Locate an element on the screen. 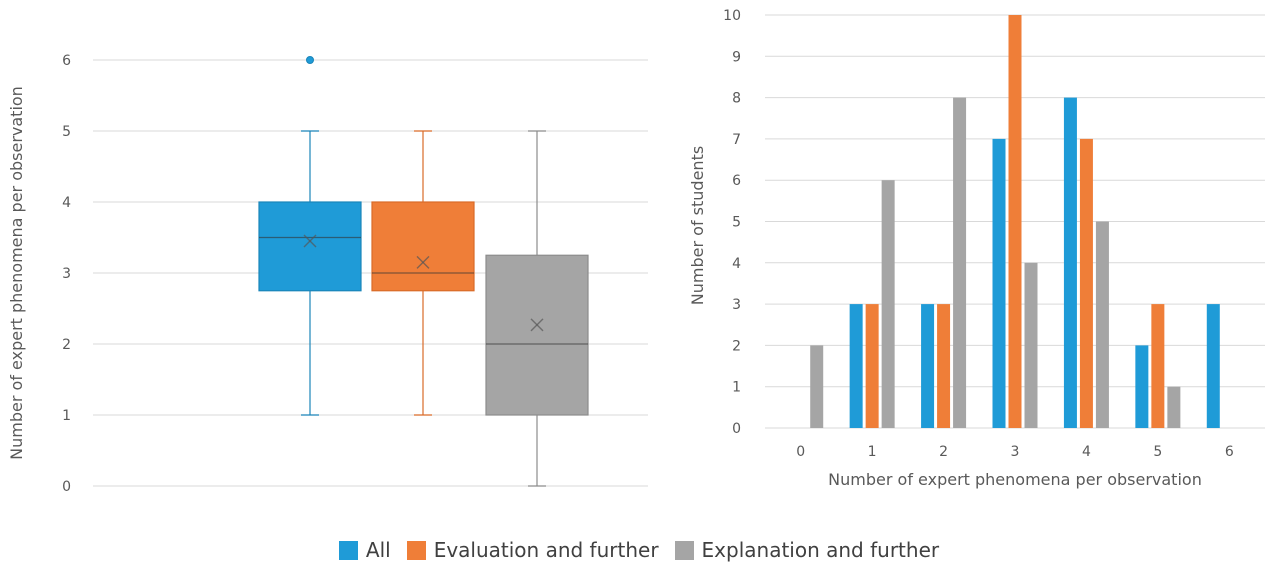  outlier-point is located at coordinates (310, 60).